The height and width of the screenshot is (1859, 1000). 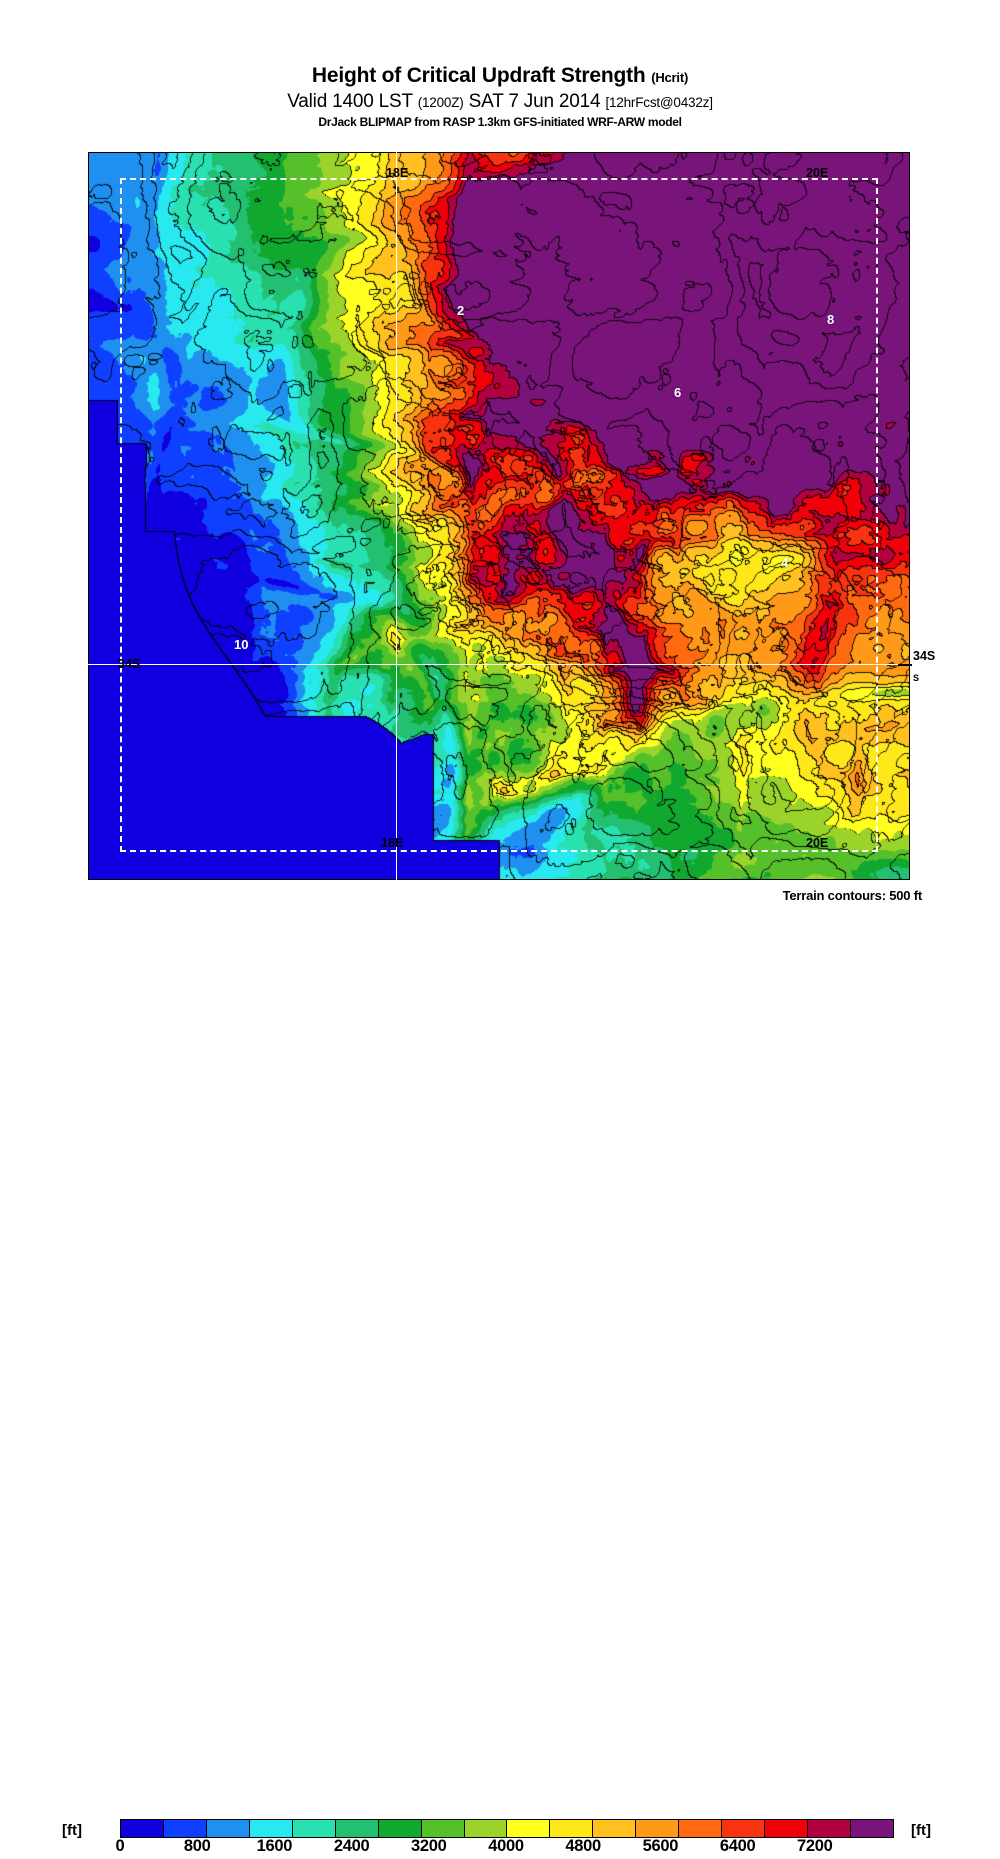 What do you see at coordinates (670, 77) in the screenshot?
I see `chart-title-variable: (Hcrit)` at bounding box center [670, 77].